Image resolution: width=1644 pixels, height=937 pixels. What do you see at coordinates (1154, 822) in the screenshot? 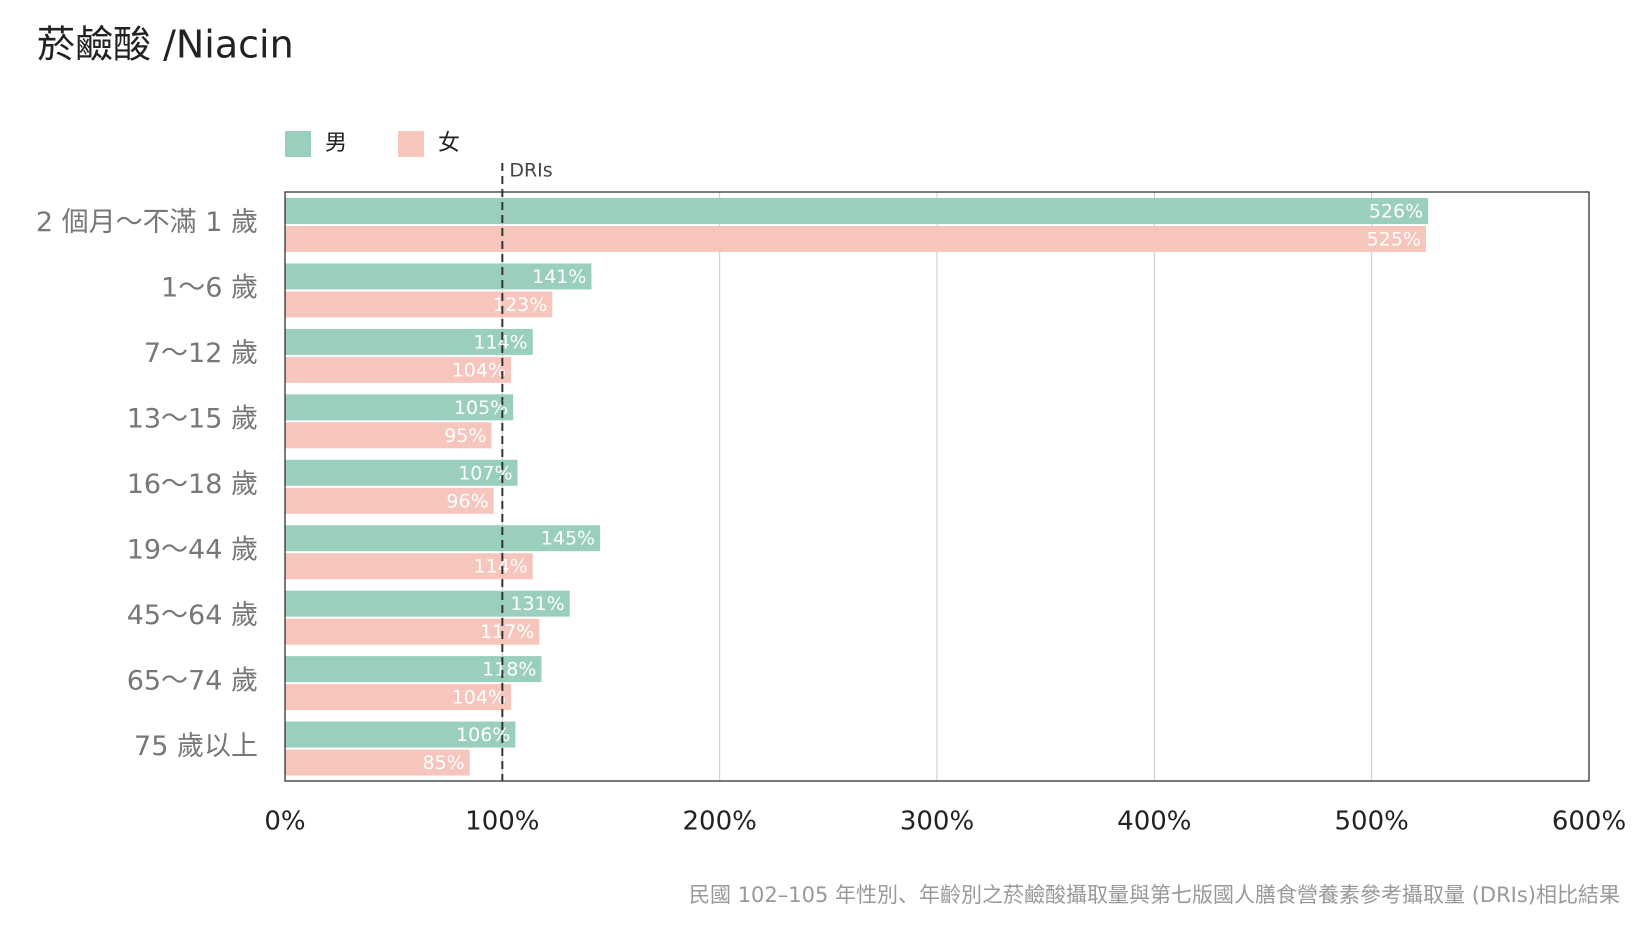
I see `x-tick-label: 400%` at bounding box center [1154, 822].